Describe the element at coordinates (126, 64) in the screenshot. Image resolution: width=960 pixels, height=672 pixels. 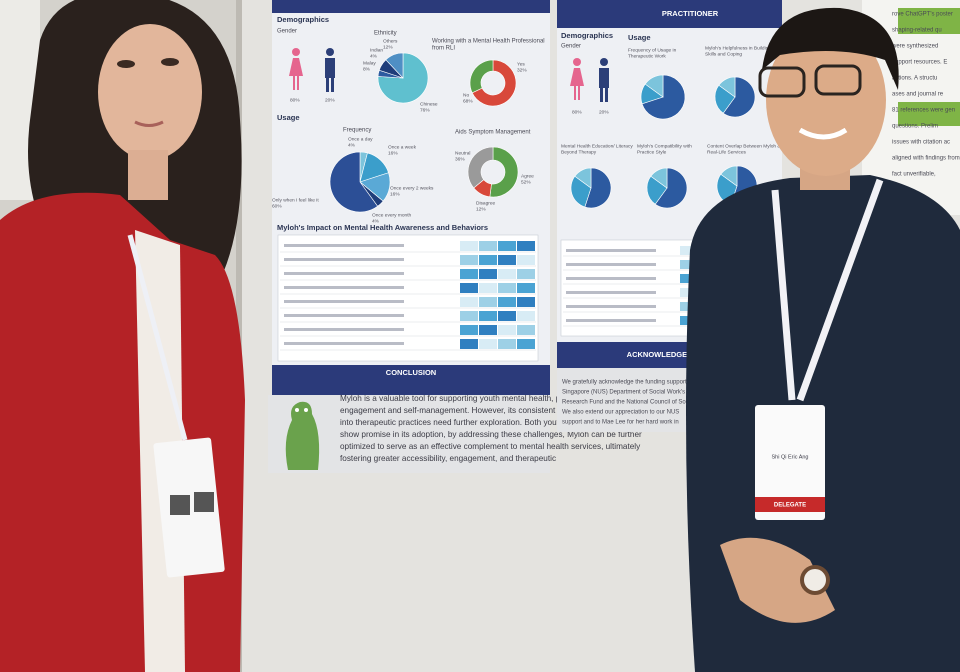
I see `eye` at that location.